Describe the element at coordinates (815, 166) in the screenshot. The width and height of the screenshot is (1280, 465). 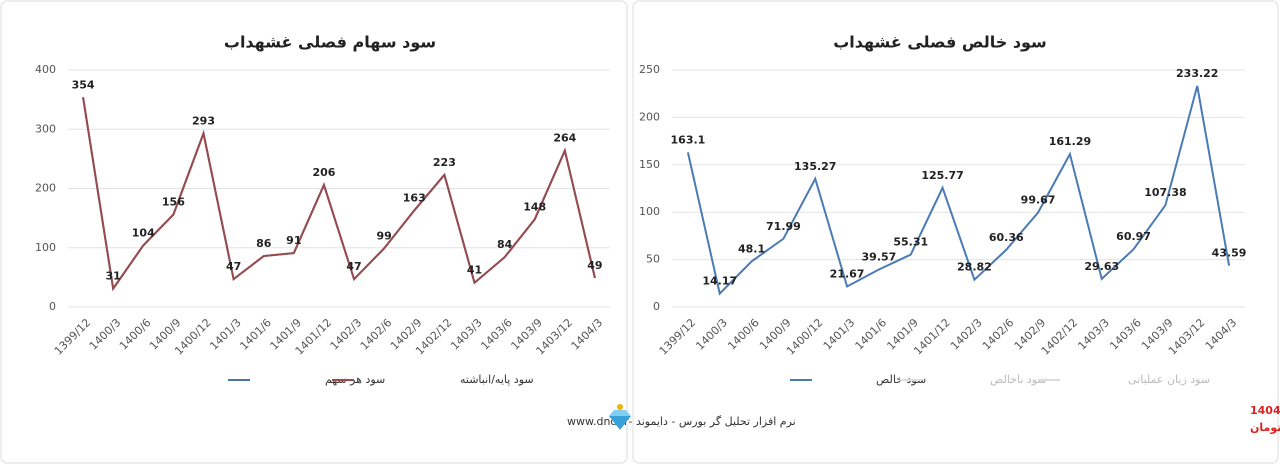
I see `data-label: 135.27` at that location.